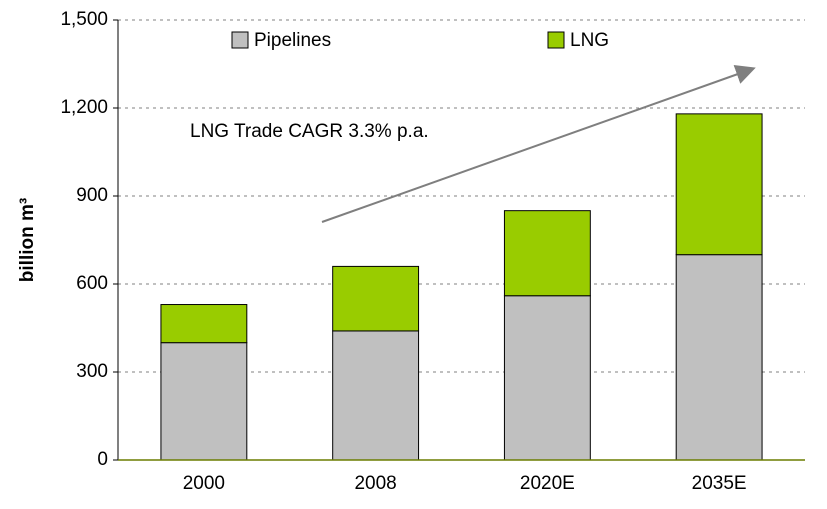 Image resolution: width=827 pixels, height=509 pixels. Describe the element at coordinates (92, 195) in the screenshot. I see `y-tick-label: 900` at that location.